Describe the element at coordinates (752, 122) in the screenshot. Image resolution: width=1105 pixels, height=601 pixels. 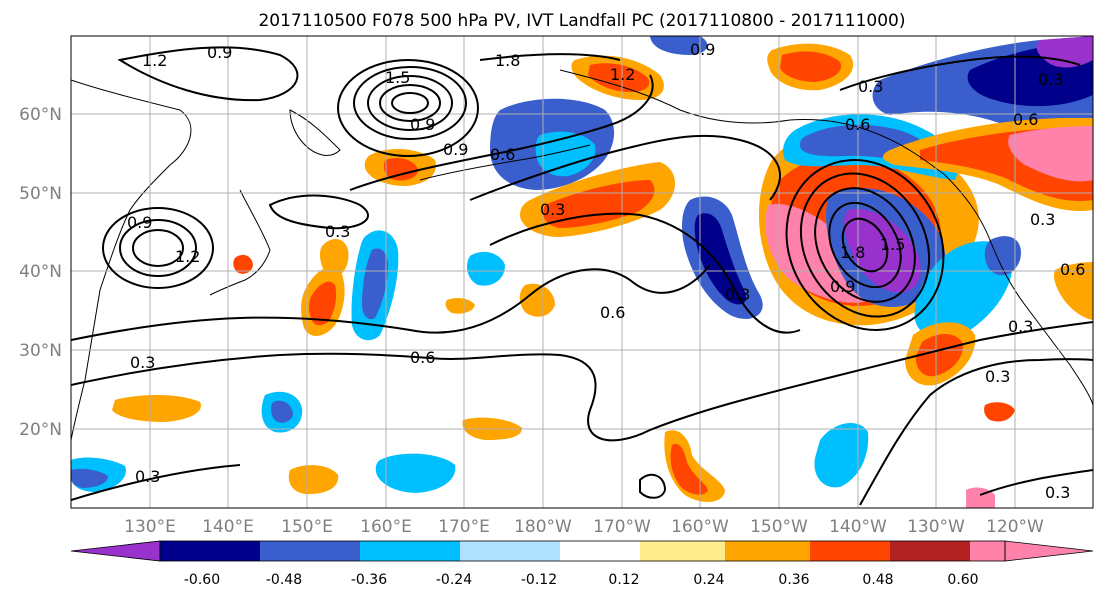
I see `coastline-alaska` at that location.